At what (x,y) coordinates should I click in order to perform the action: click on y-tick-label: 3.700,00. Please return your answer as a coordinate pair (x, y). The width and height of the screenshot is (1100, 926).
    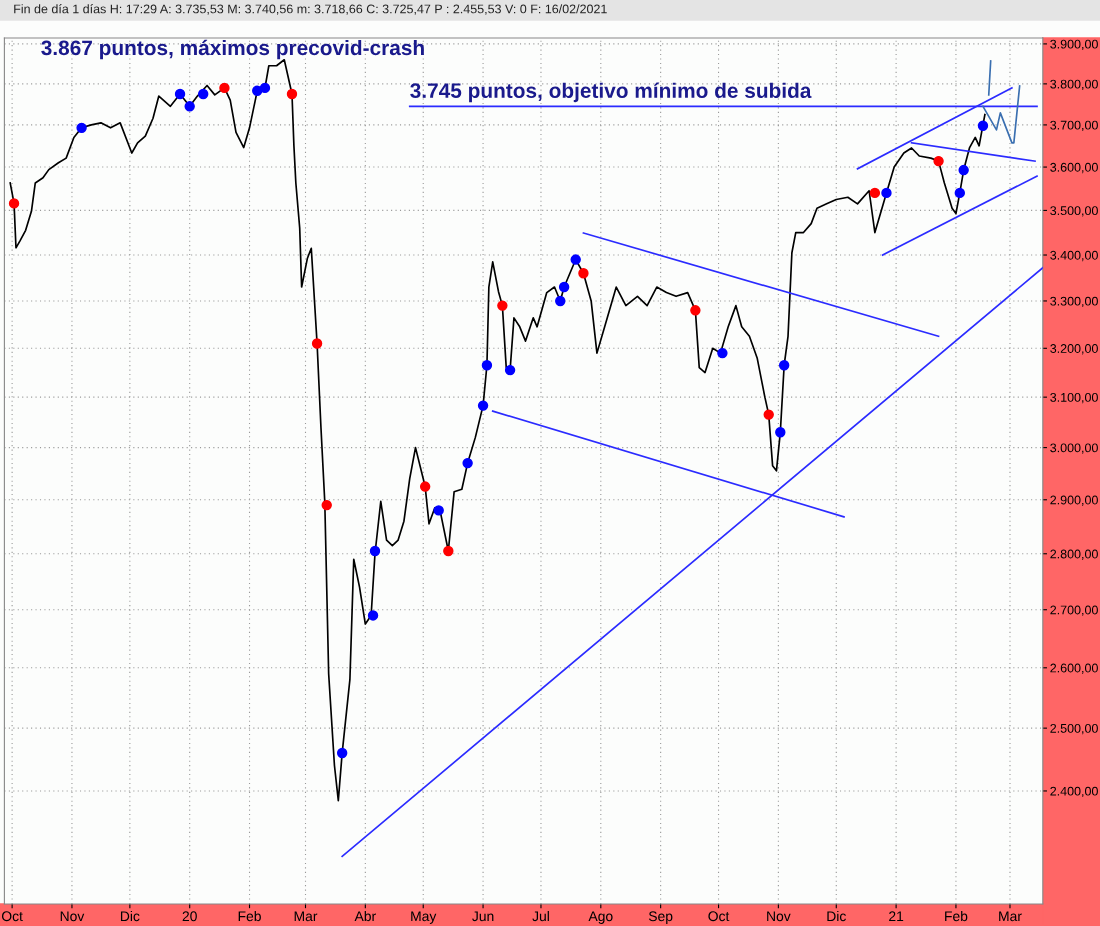
    Looking at the image, I should click on (1074, 126).